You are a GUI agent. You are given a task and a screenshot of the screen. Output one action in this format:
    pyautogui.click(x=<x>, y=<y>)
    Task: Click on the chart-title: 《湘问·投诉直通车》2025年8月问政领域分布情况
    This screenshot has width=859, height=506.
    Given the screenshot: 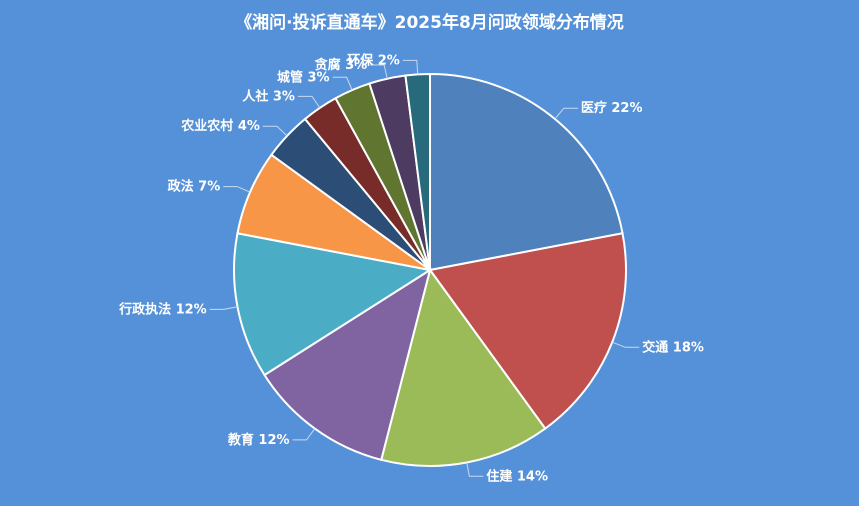 What is the action you would take?
    pyautogui.click(x=429, y=23)
    